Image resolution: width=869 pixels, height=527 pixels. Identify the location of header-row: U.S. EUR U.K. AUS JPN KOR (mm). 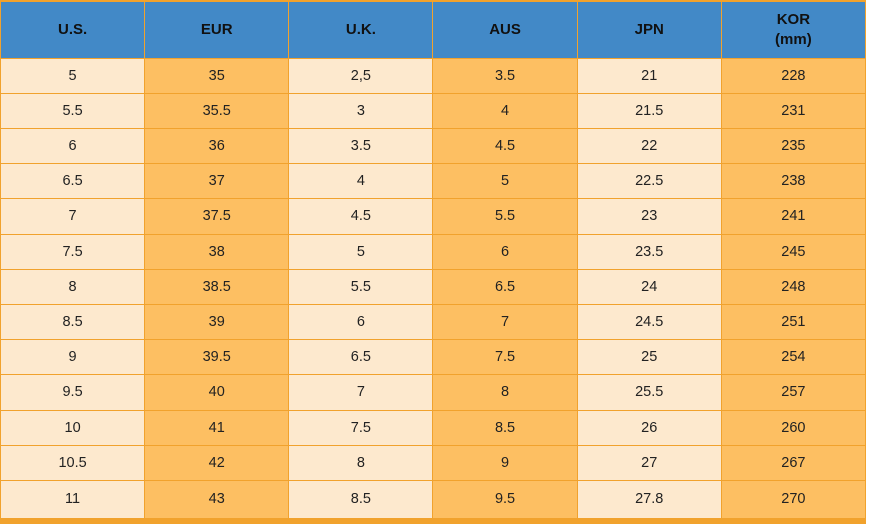
(433, 29).